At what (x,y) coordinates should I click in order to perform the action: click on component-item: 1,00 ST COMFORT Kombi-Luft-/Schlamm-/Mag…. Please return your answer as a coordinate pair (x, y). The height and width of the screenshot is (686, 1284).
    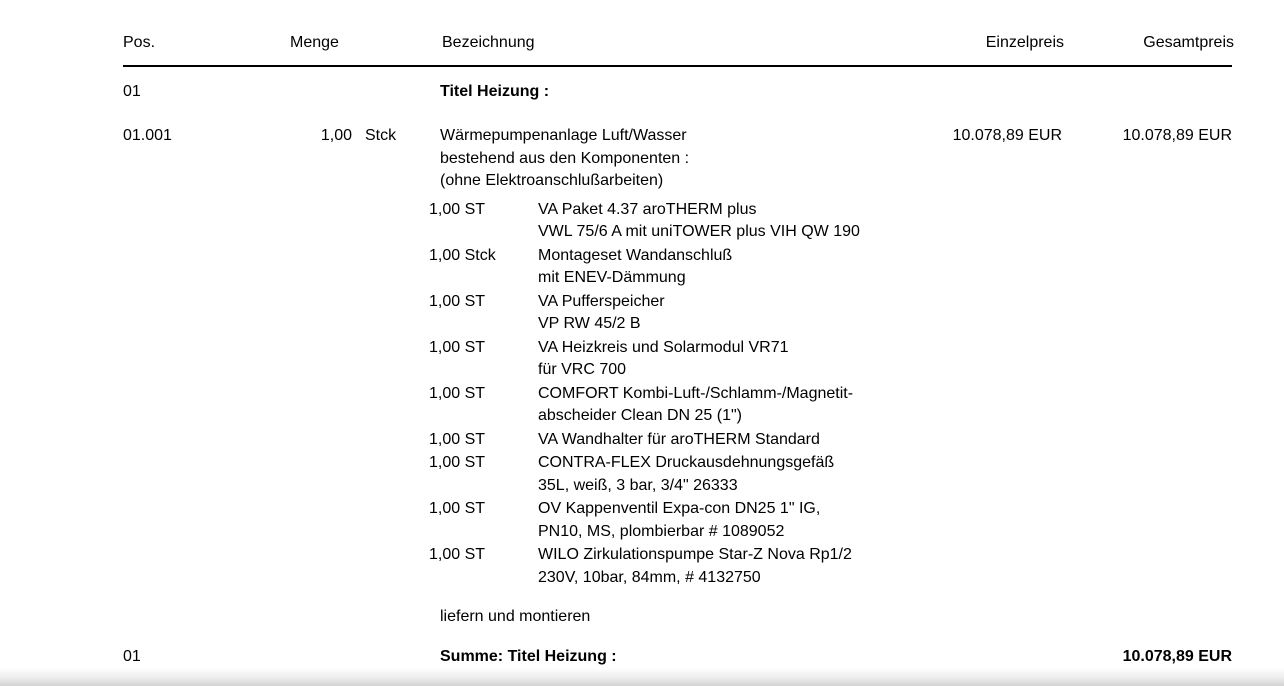
    Looking at the image, I should click on (709, 405).